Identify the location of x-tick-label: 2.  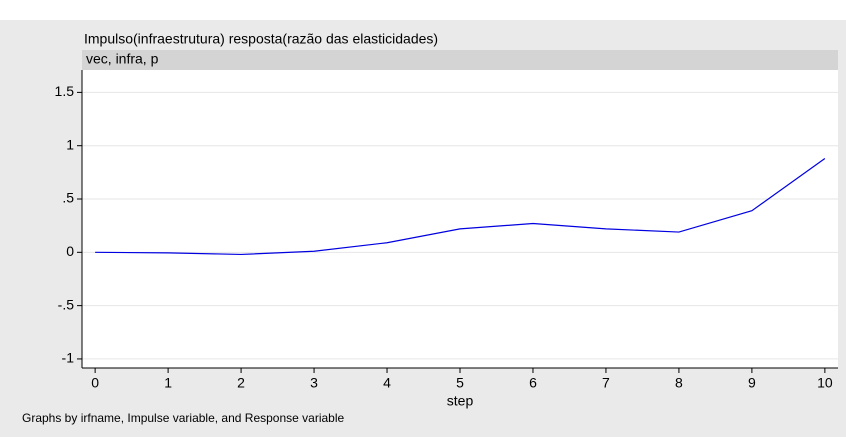
(241, 383).